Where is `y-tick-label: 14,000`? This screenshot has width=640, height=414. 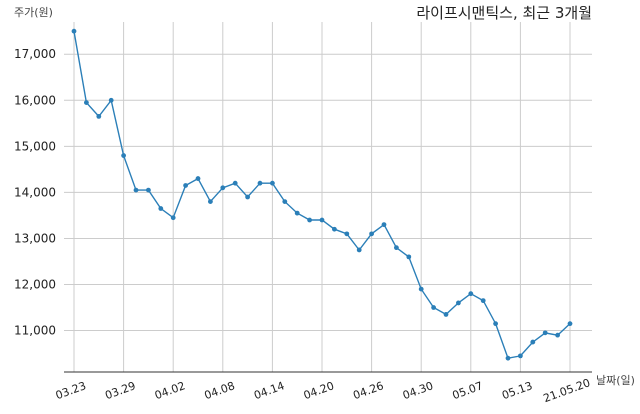
y-tick-label: 14,000 is located at coordinates (35, 192).